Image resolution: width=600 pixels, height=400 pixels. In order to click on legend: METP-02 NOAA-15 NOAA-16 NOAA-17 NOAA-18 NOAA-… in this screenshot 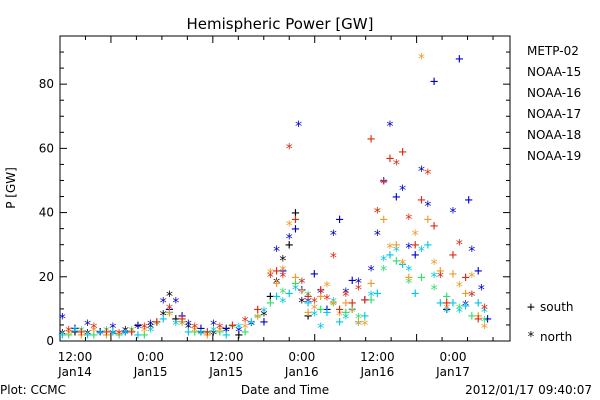, I will do `click(554, 194)`.